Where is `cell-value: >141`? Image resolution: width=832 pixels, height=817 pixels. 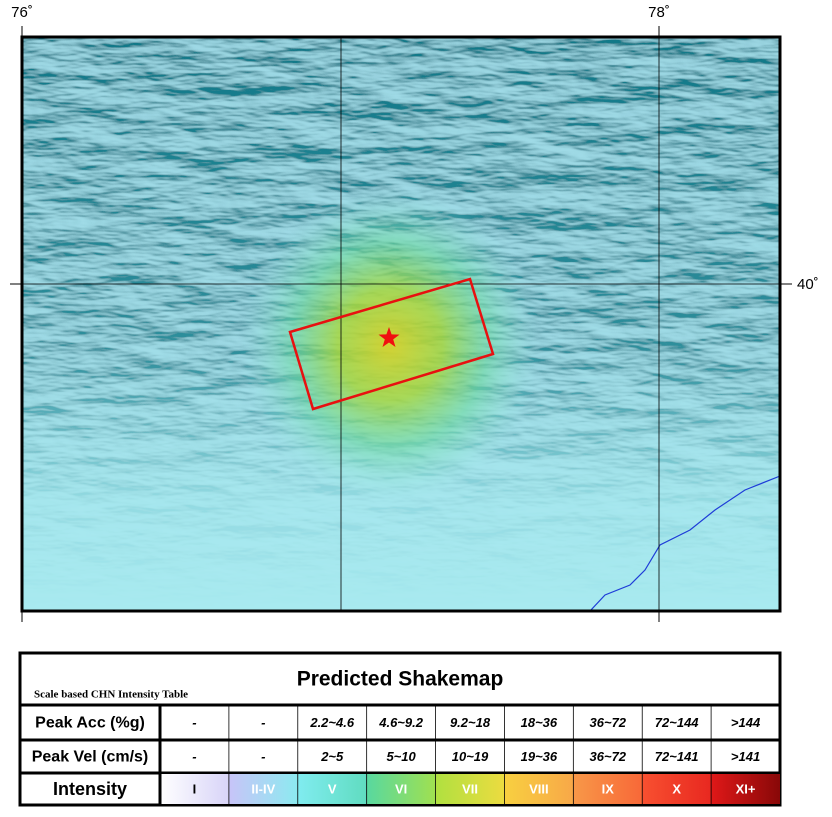 cell-value: >141 is located at coordinates (745, 756).